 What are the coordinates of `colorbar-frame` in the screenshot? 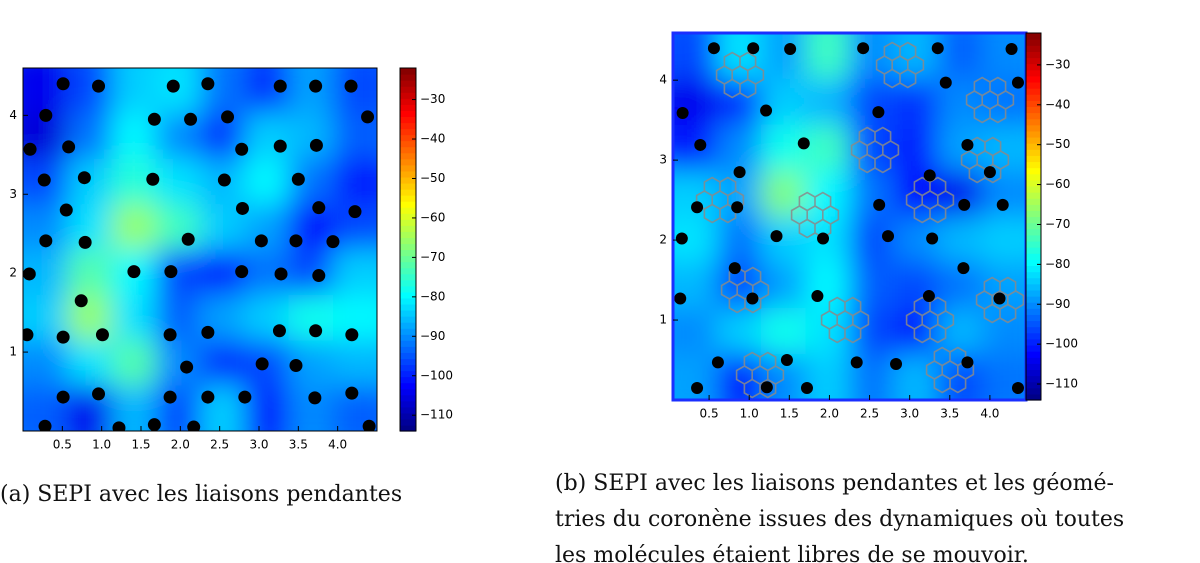 It's located at (1033, 216).